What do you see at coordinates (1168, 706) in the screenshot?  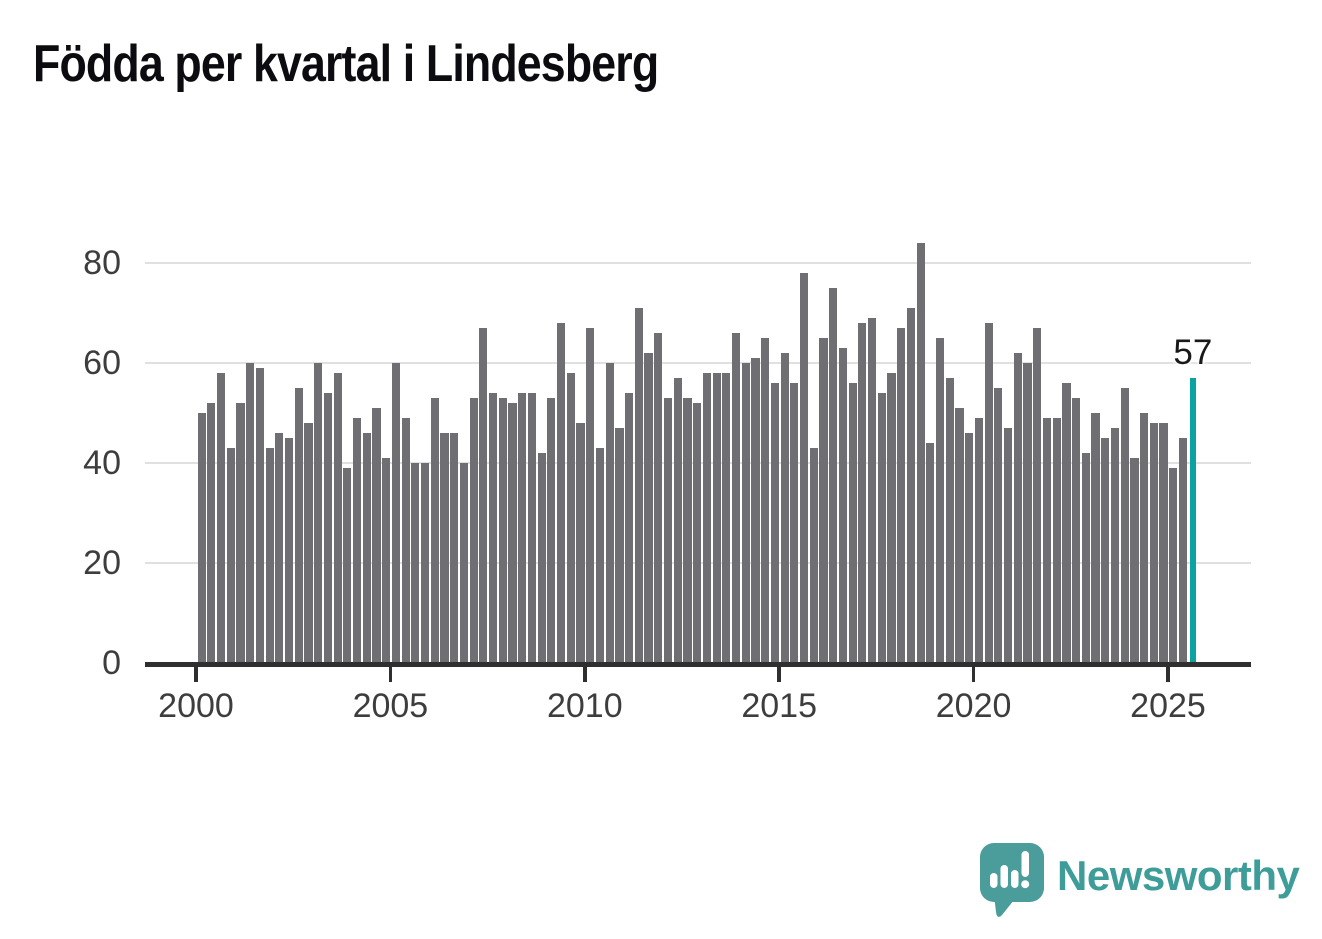 I see `x-axis-label-2025: 2025` at bounding box center [1168, 706].